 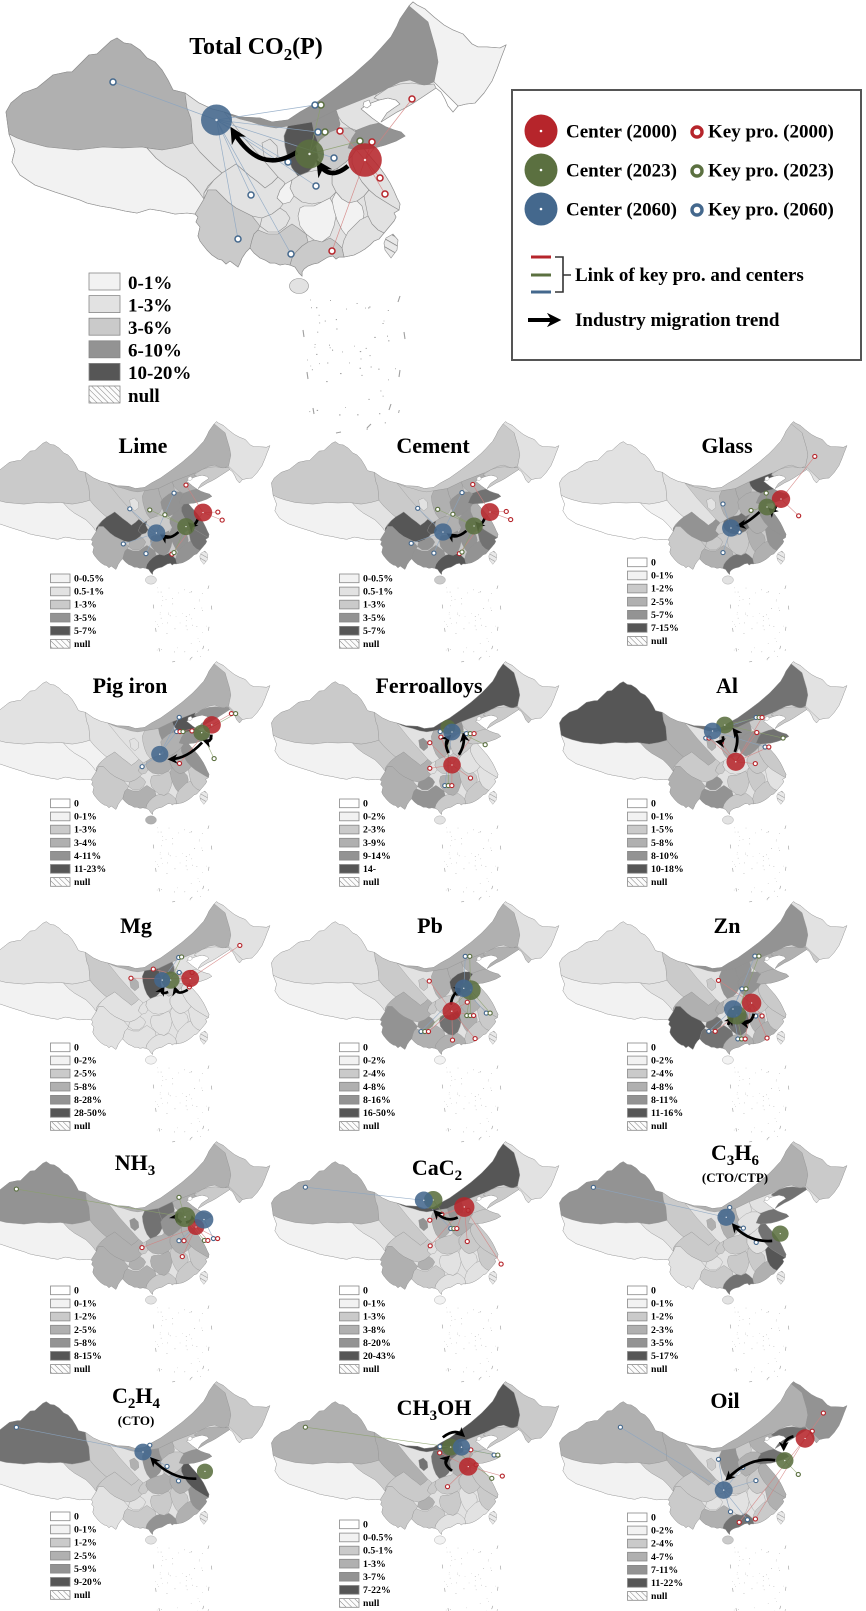 I want to click on svg-text: Center (2060), so click(x=621, y=210).